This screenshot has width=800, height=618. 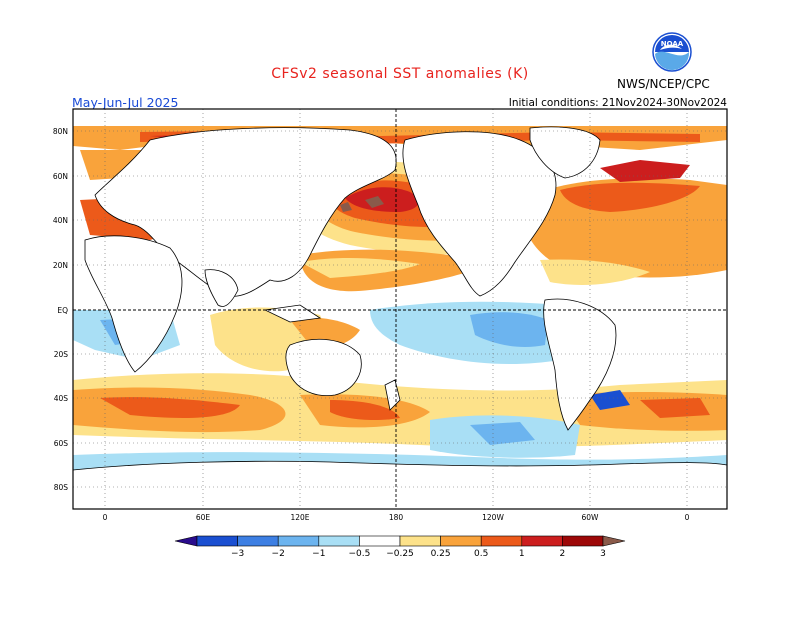 What do you see at coordinates (392, 395) in the screenshot?
I see `new-zealand` at bounding box center [392, 395].